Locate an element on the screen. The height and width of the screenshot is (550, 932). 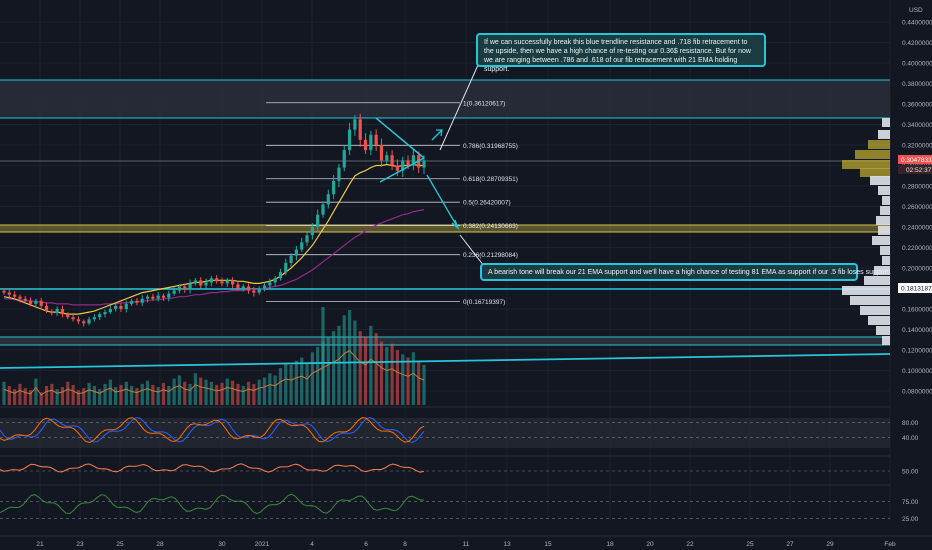
volume-bars is located at coordinates (214, 356).